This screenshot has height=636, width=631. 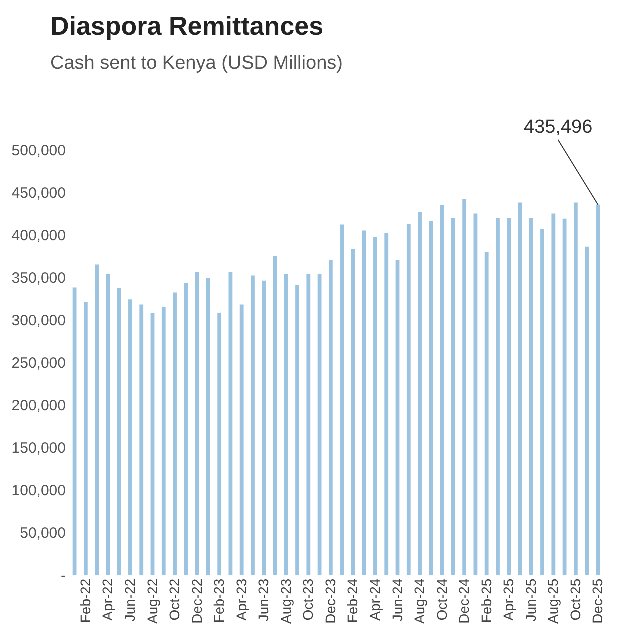 I want to click on y-tick-label: 50,000, so click(x=43, y=533).